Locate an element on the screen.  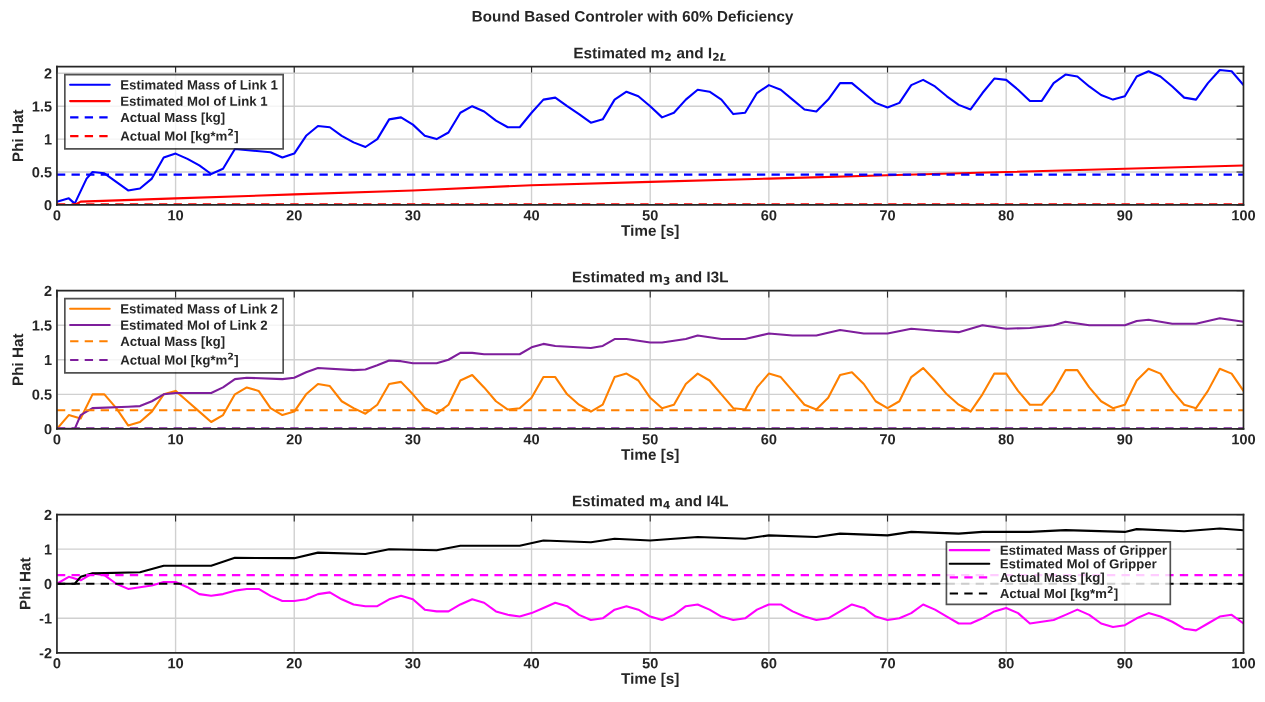
legend-label: Estimated MoI of Gripper is located at coordinates (1078, 565).